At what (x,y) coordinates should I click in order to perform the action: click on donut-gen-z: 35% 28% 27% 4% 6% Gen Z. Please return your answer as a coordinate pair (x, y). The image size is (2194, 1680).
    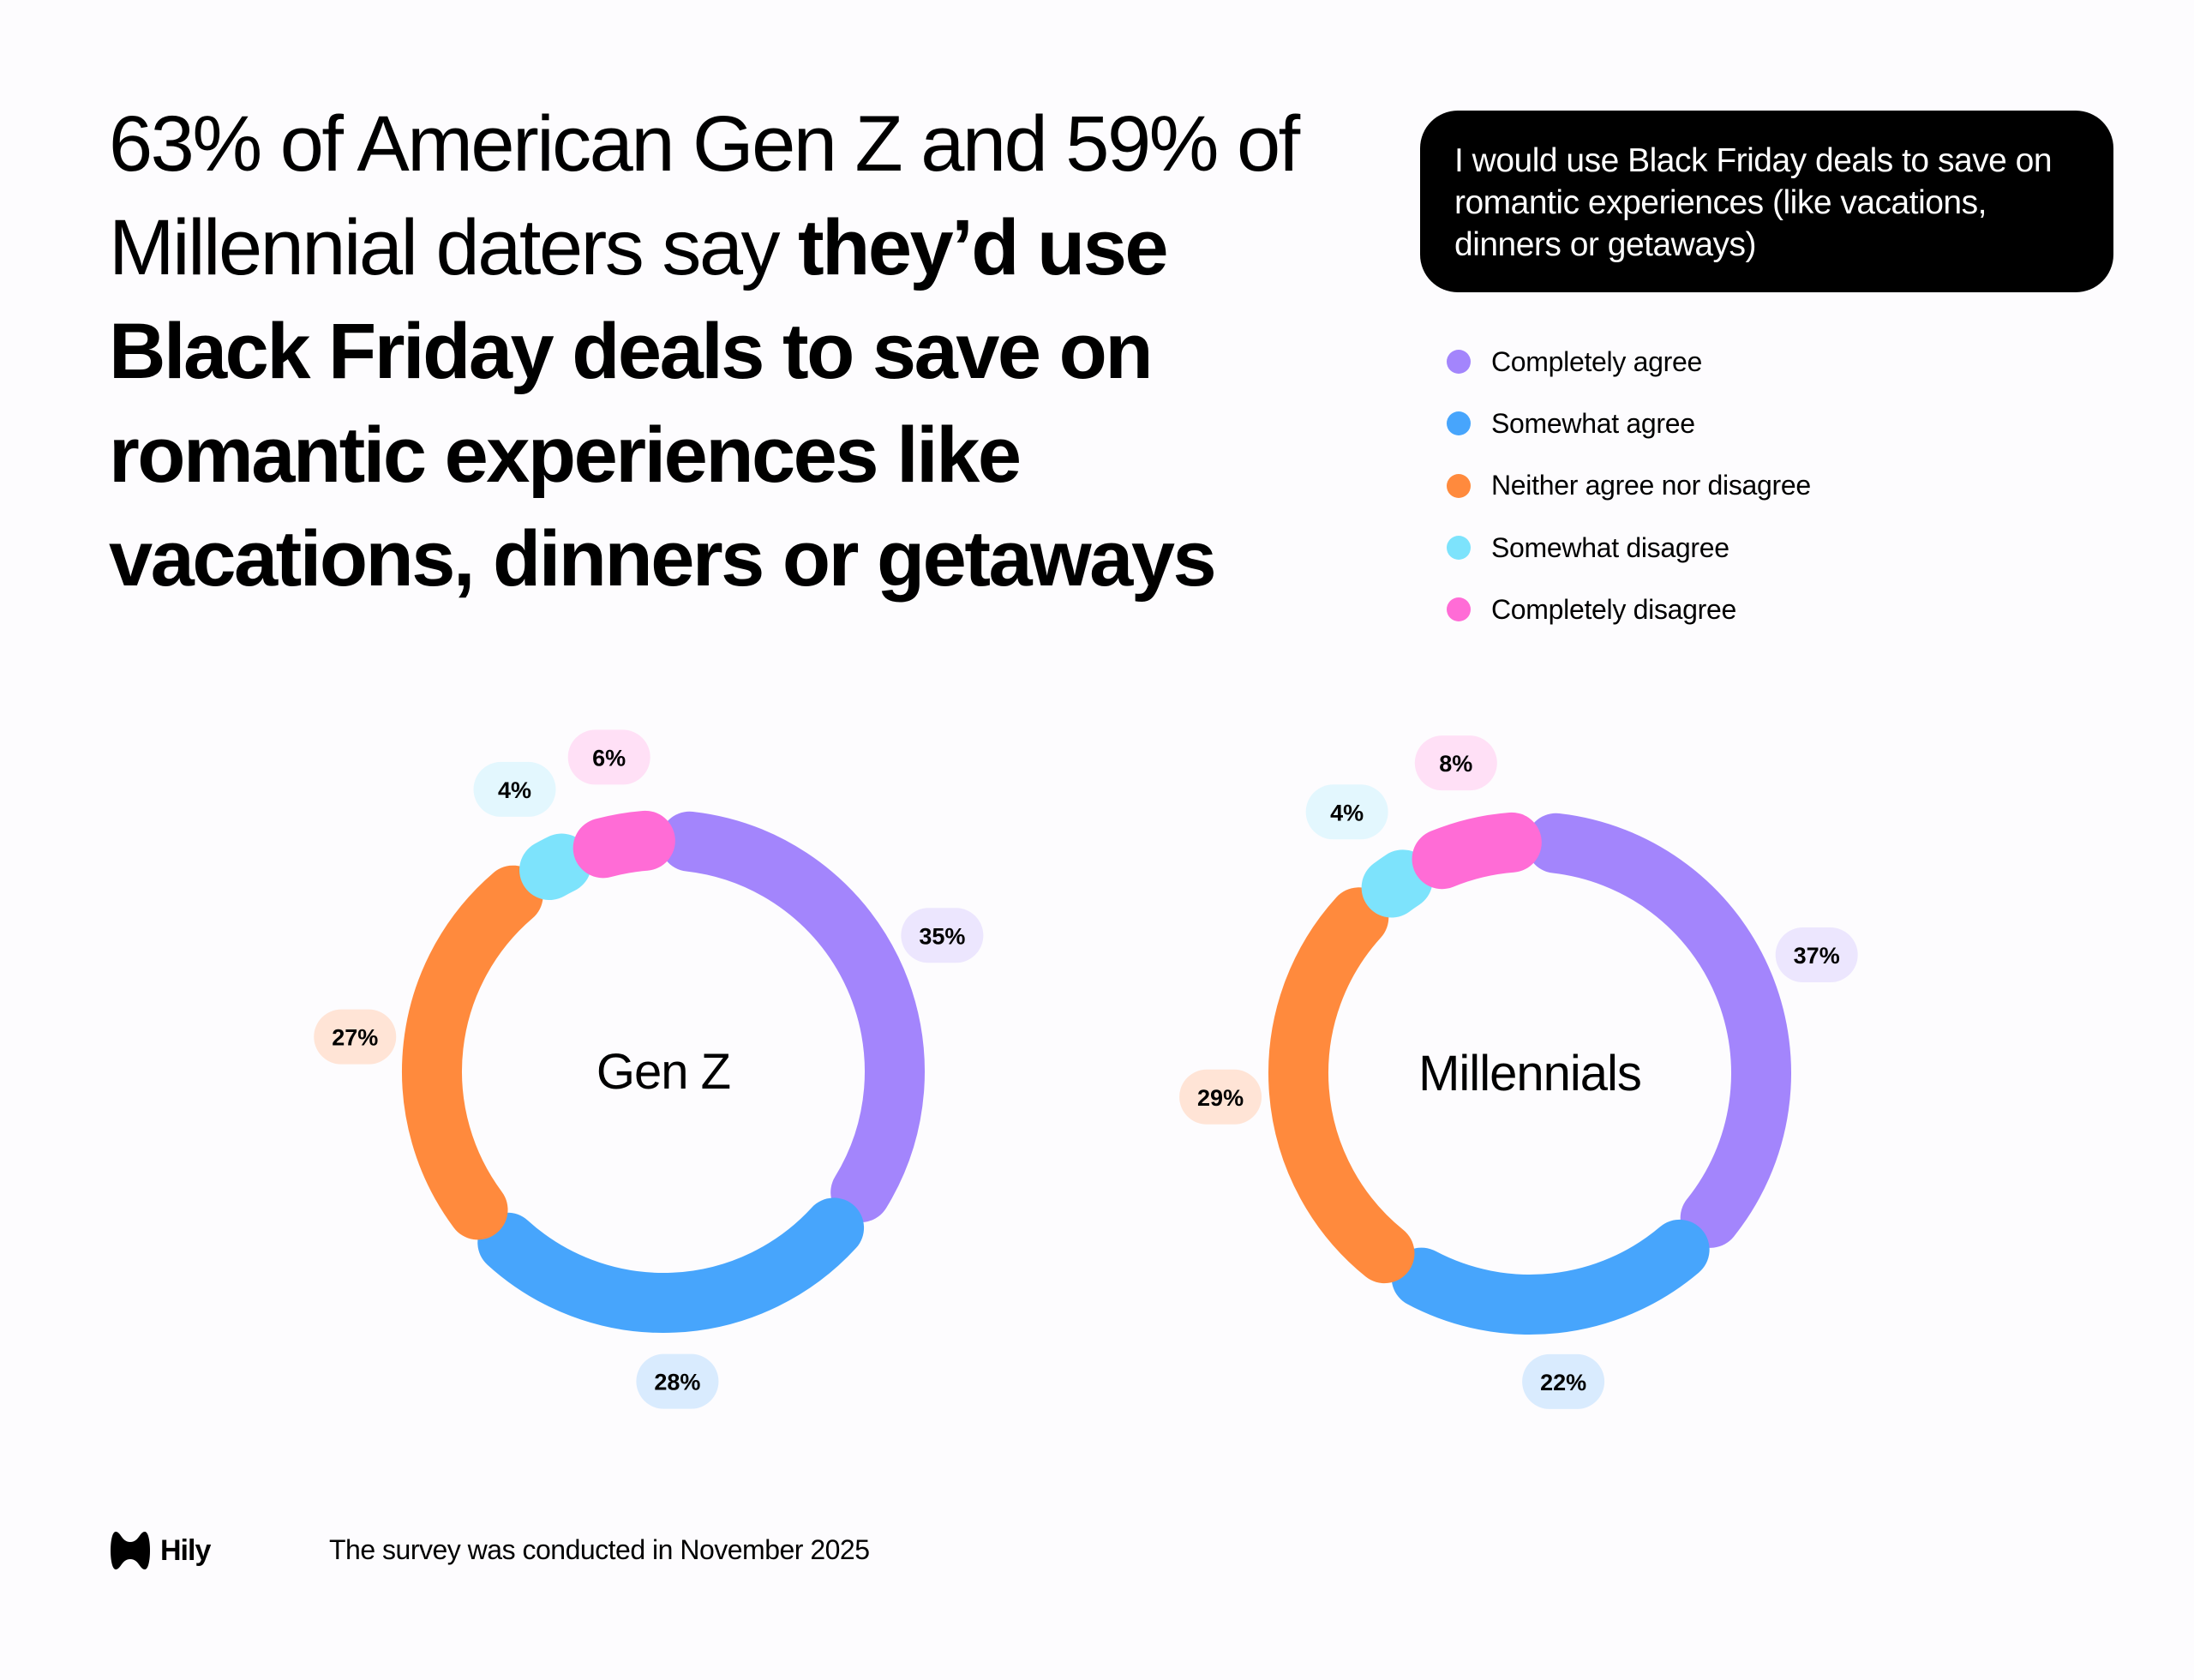
    Looking at the image, I should click on (649, 1069).